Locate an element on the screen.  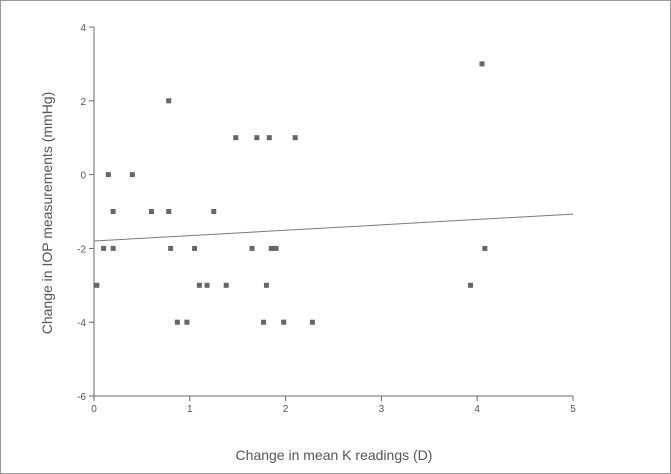
x-tick-label: 2 is located at coordinates (286, 409).